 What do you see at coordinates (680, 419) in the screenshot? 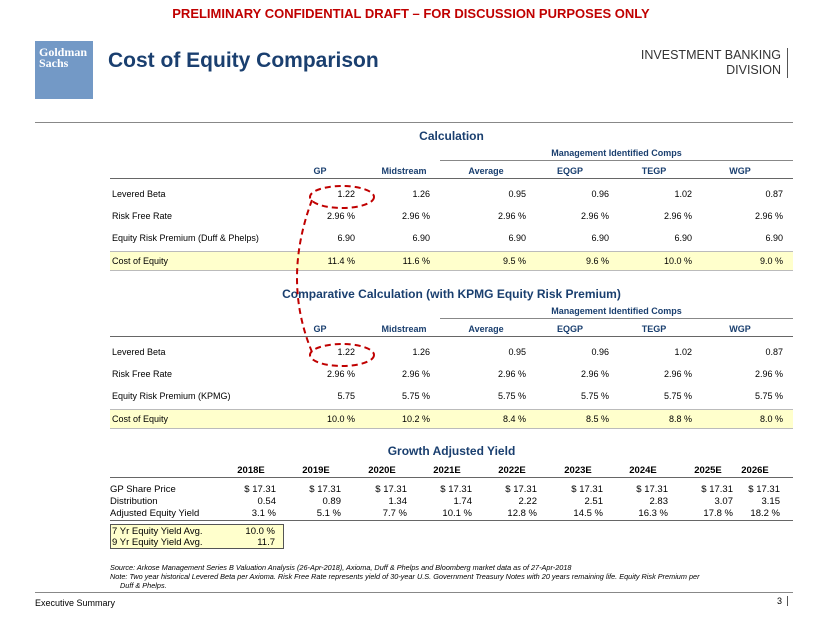
I see `table-cell: 8.8 %` at bounding box center [680, 419].